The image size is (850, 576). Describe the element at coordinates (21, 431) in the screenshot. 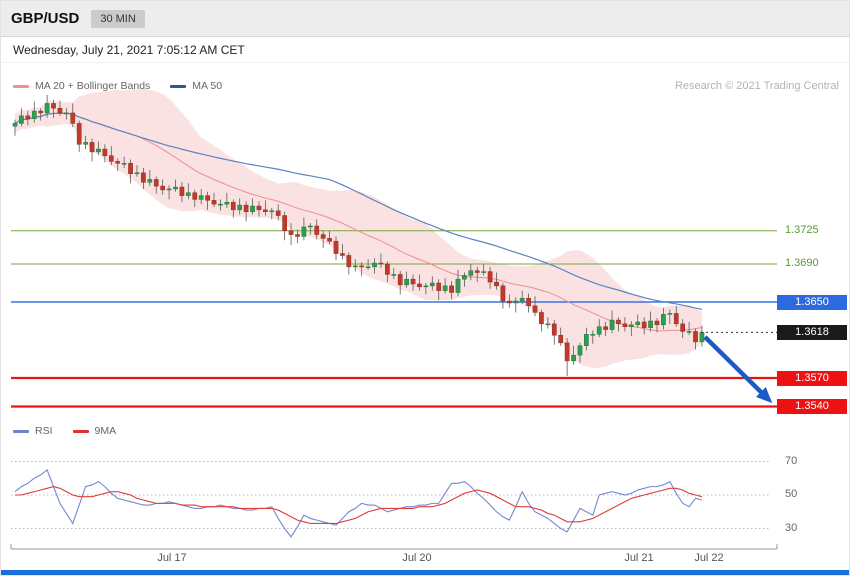

I see `rsi-swatch-icon` at that location.